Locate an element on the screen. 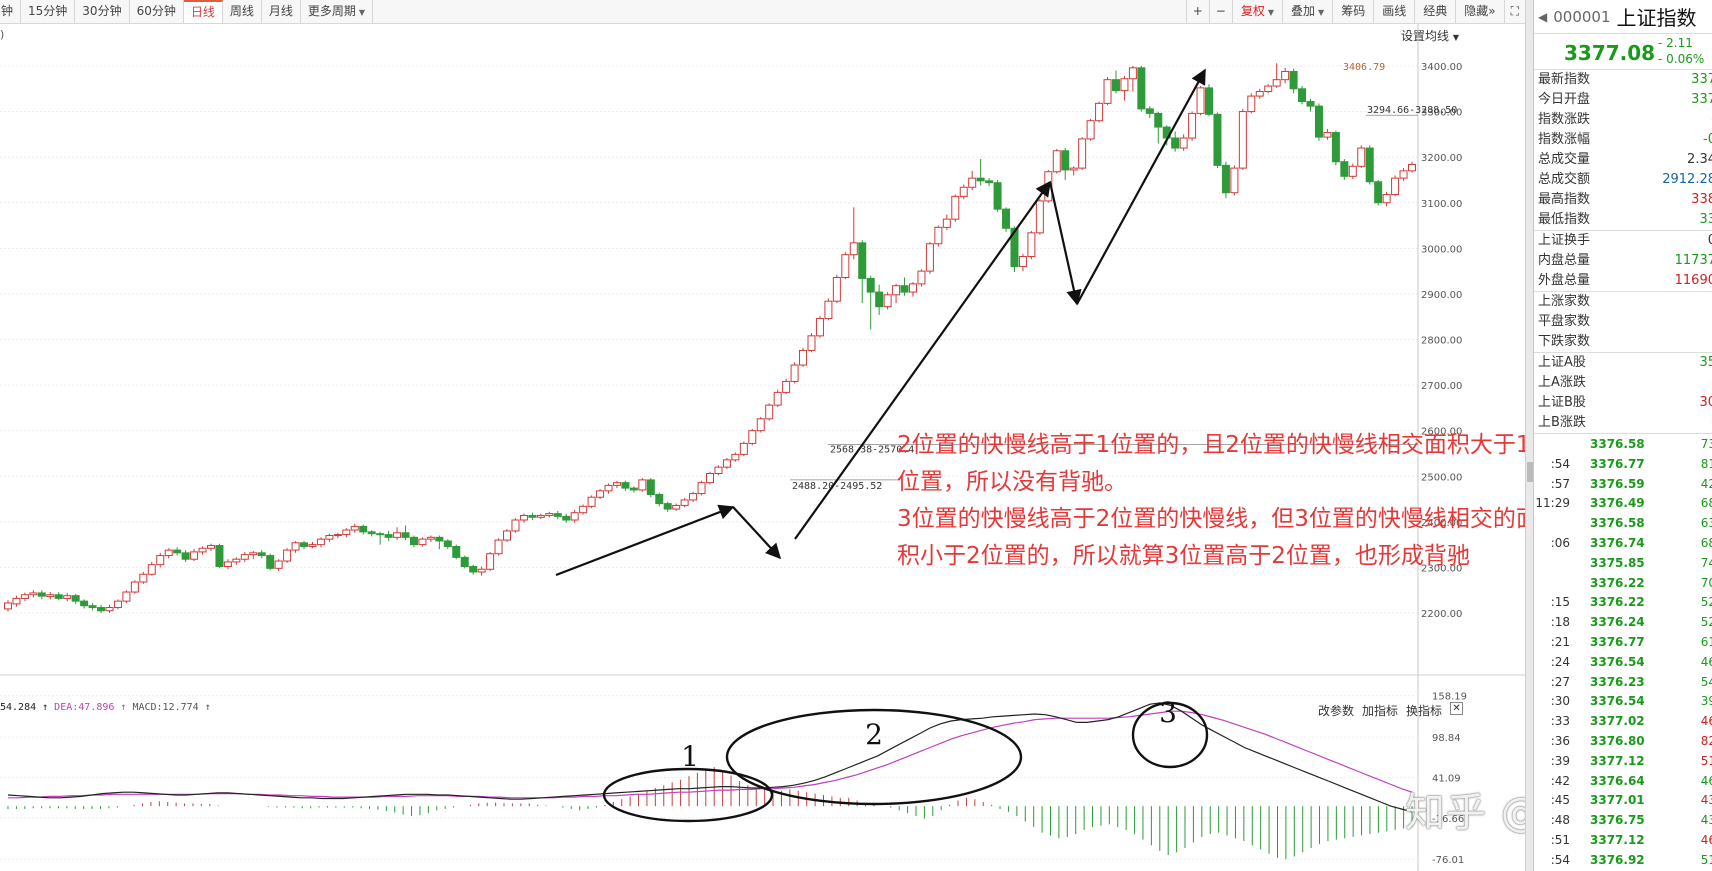 This screenshot has height=871, width=1712. zoom-out-button: − is located at coordinates (1220, 11).